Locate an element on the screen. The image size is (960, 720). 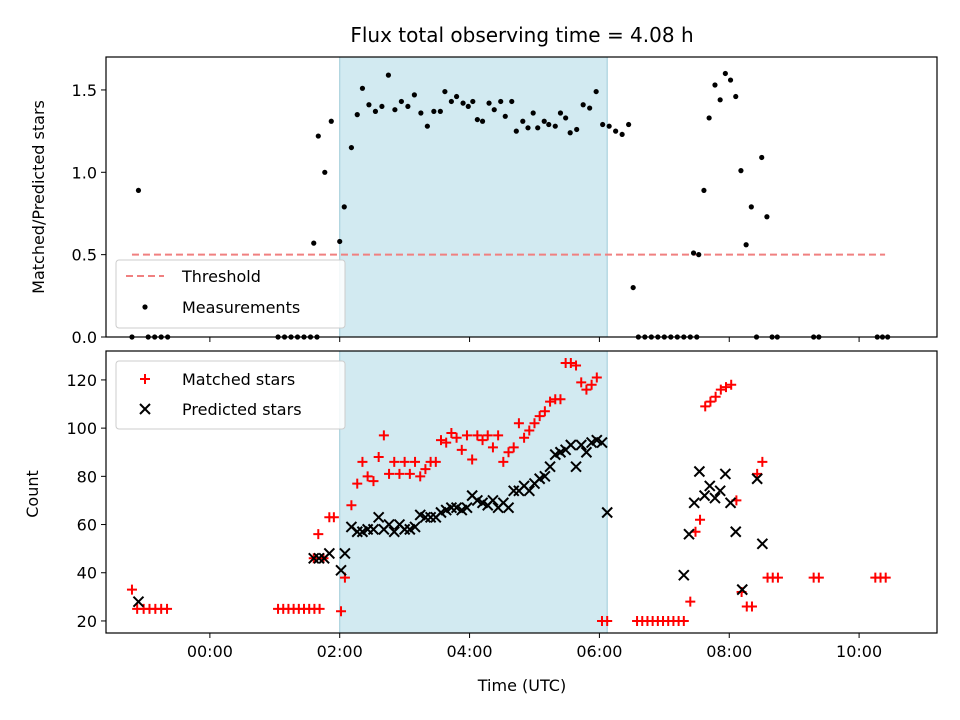
top-y-tick-label: 0.0 is located at coordinates (84, 337).